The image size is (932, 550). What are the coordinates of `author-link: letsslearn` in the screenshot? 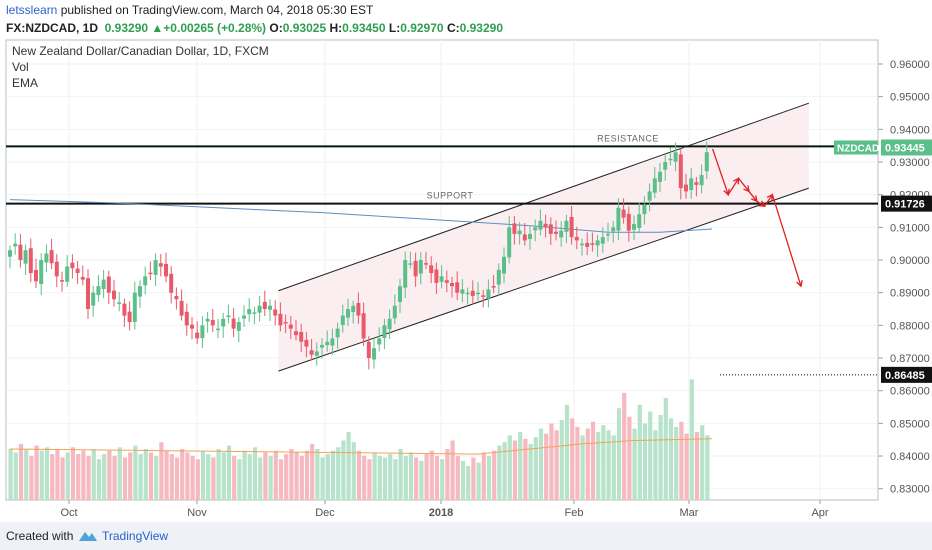 It's located at (32, 10).